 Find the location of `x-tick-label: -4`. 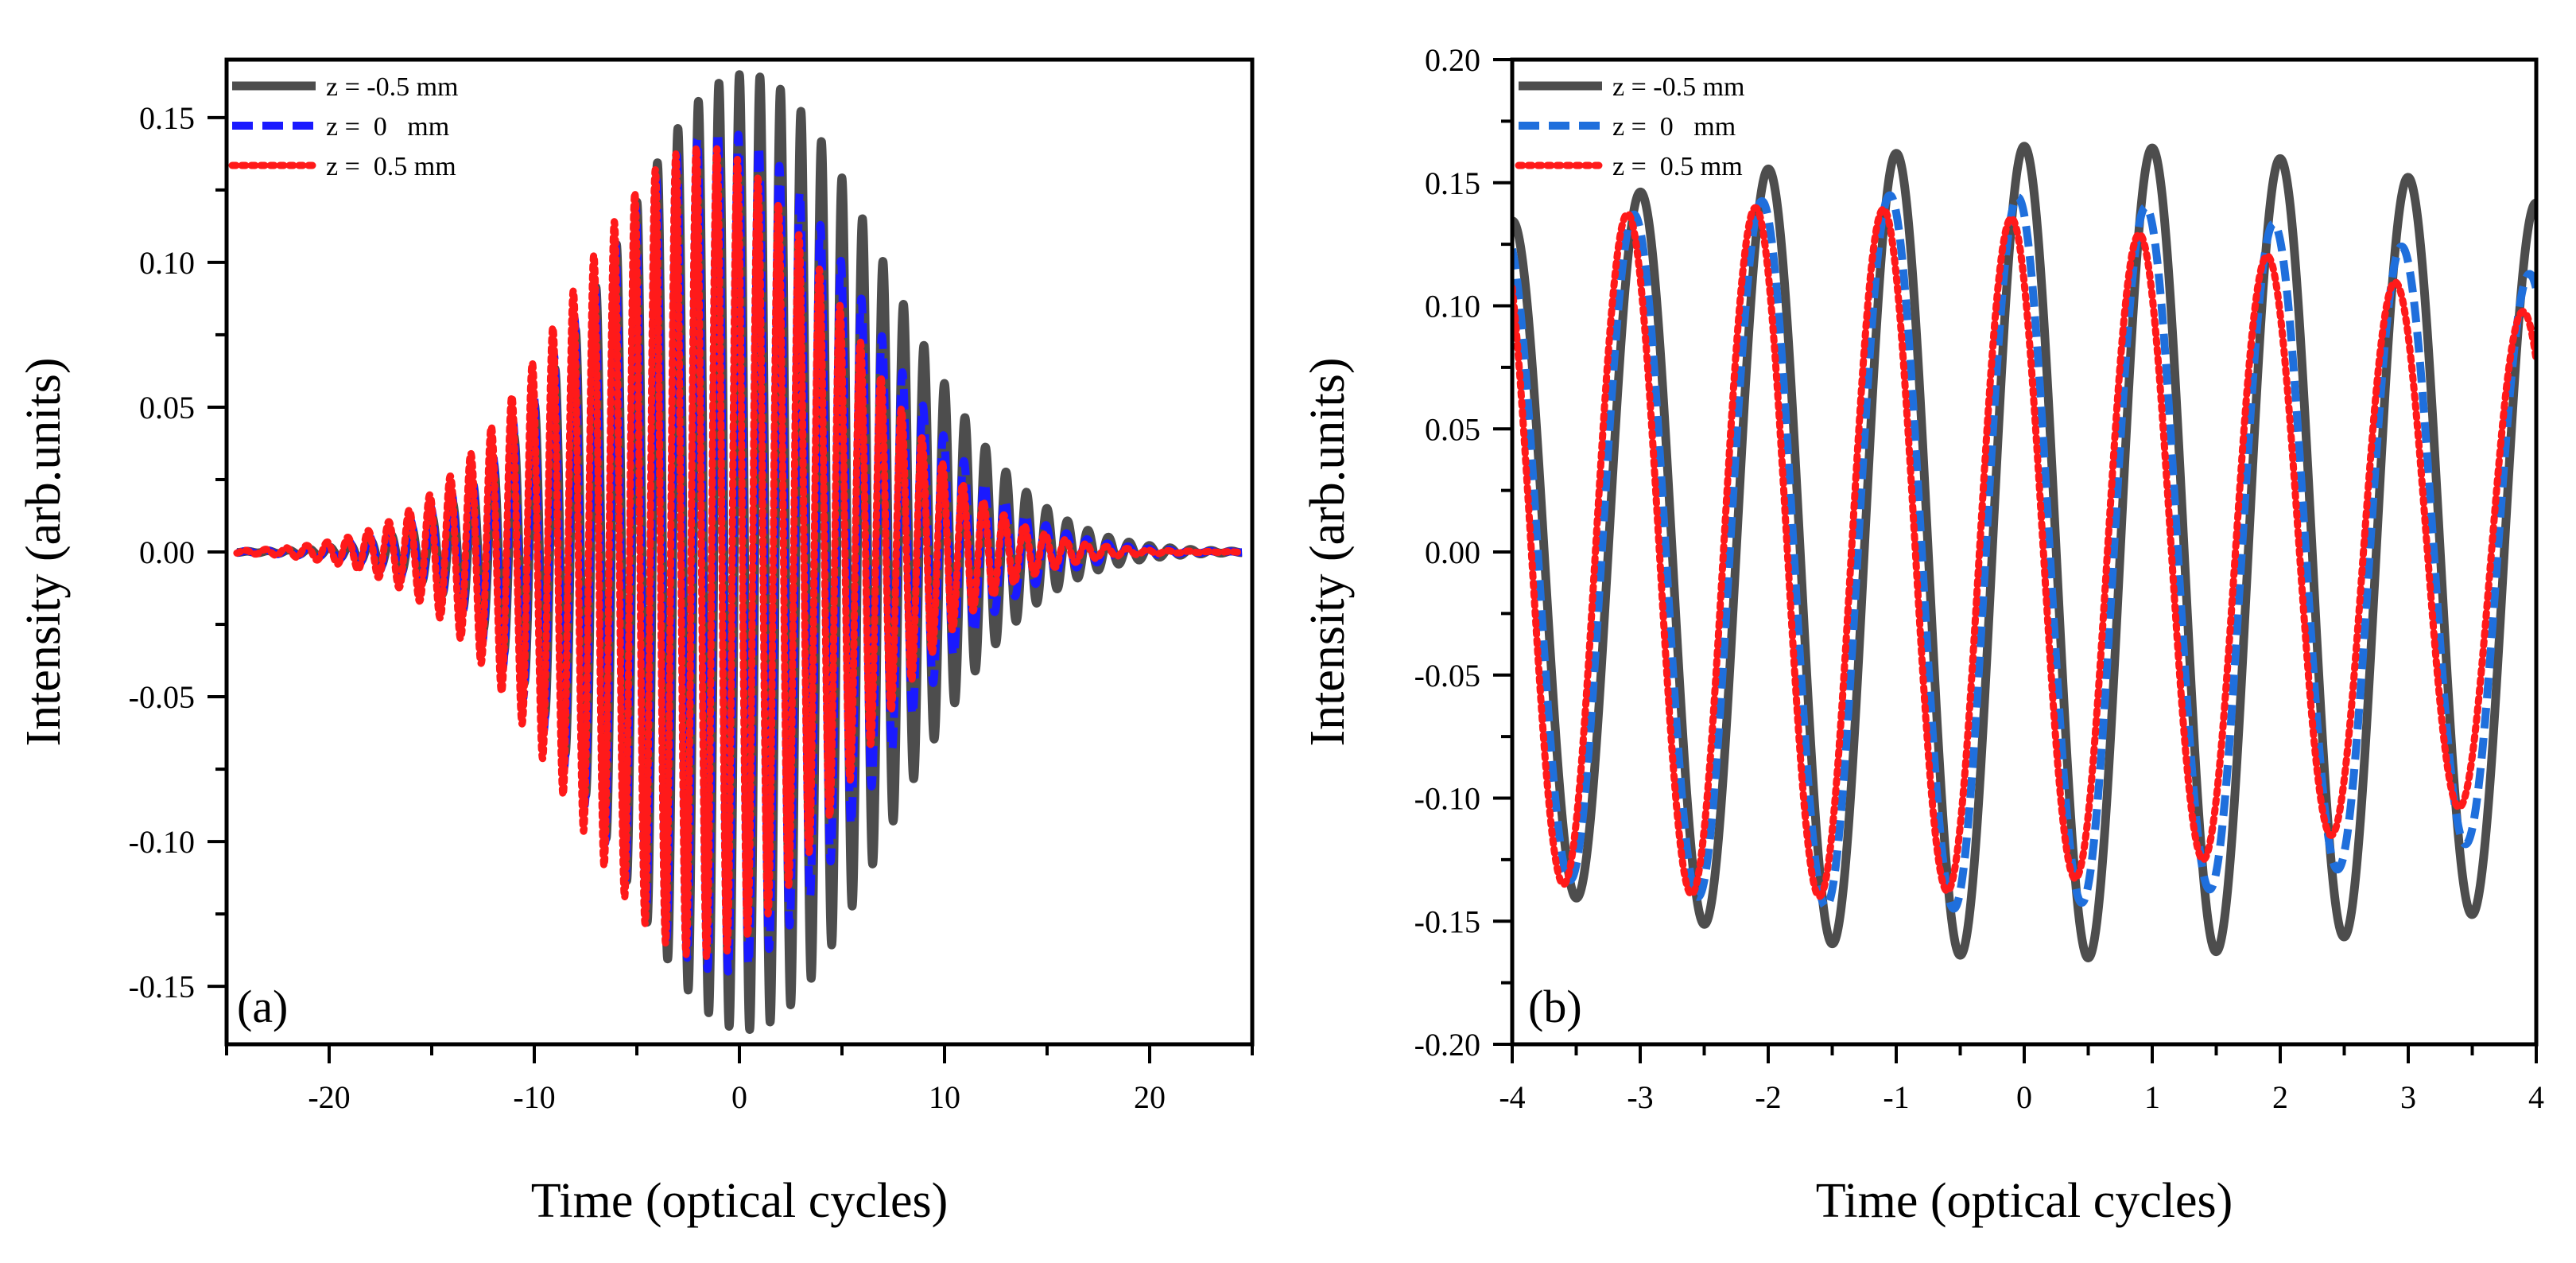

x-tick-label: -4 is located at coordinates (1512, 1097).